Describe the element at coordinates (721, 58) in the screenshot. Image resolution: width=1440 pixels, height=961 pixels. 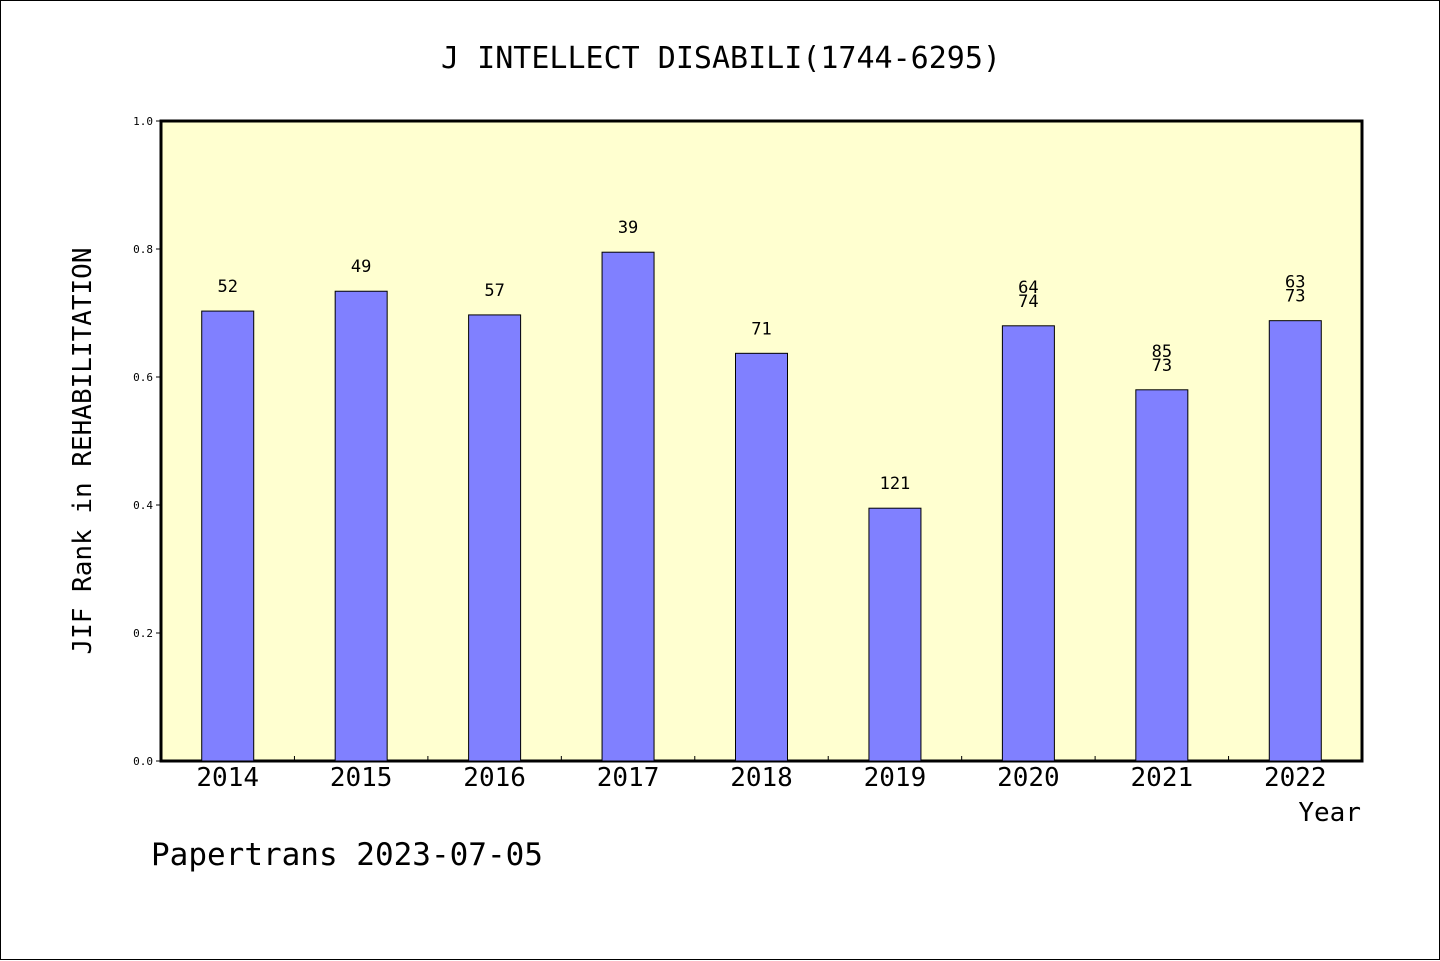
I see `chart-title: J INTELLECT DISABILI(1744-6295)` at that location.